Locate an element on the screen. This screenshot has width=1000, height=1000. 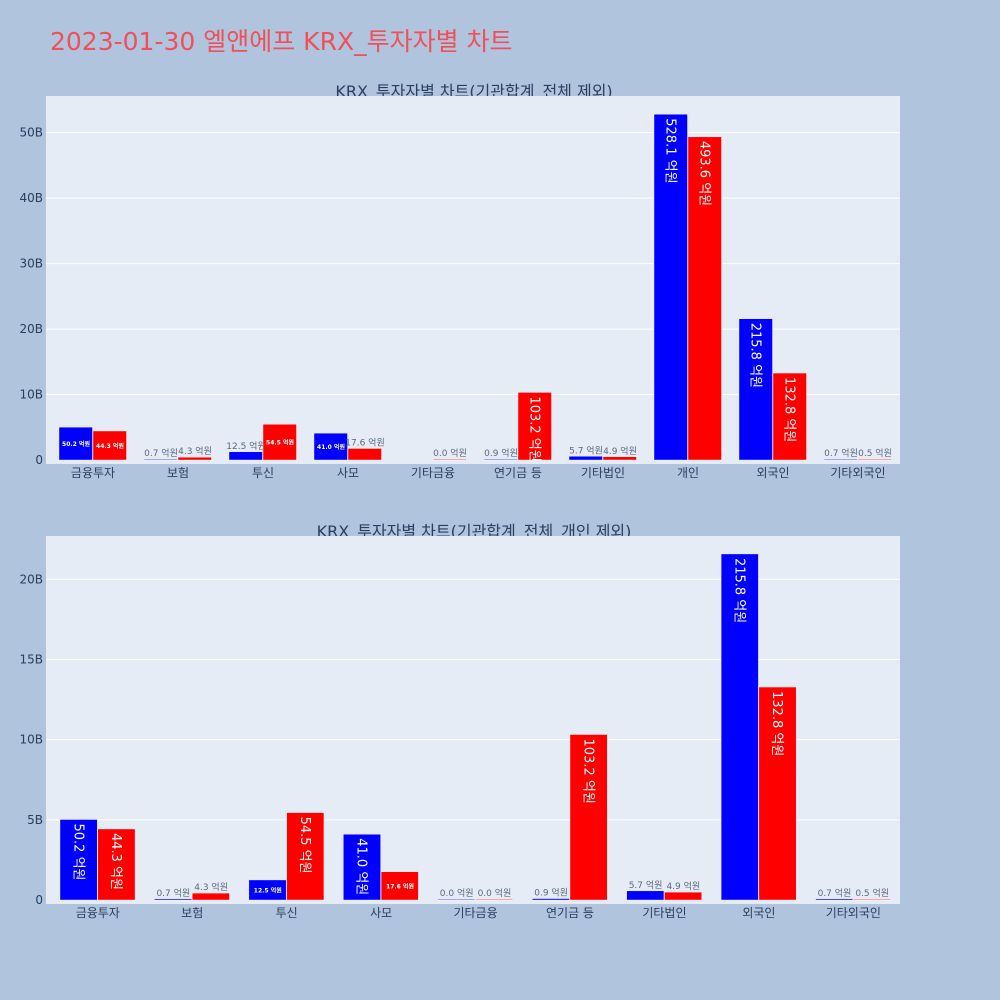
y-tick-label: 5B is located at coordinates (35, 820).